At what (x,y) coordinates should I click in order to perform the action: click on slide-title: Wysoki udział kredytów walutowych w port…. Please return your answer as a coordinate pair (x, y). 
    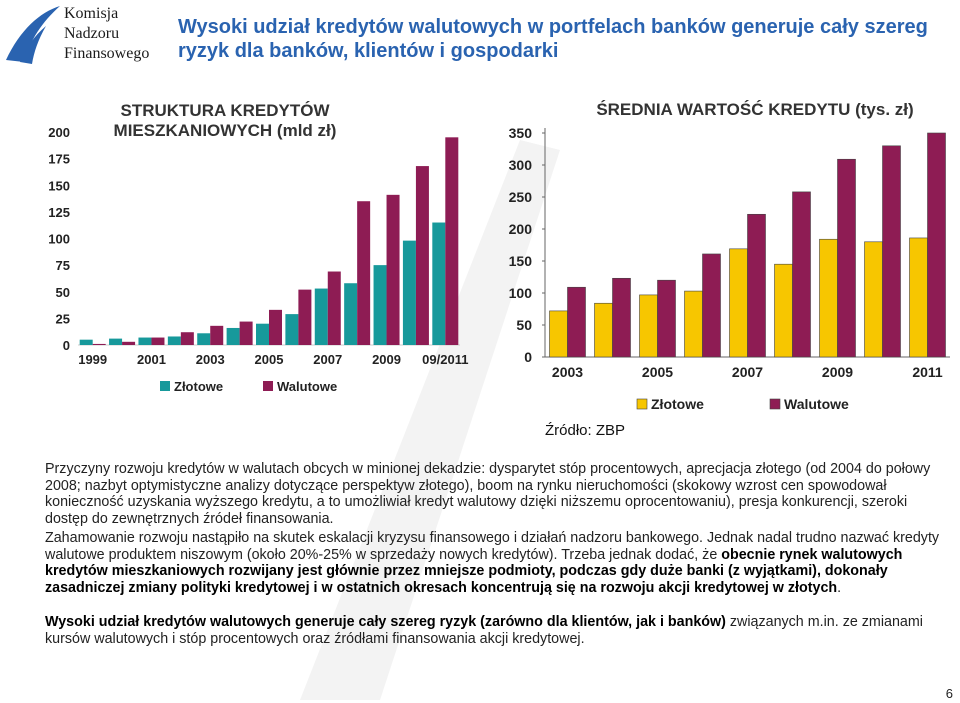
    Looking at the image, I should click on (553, 39).